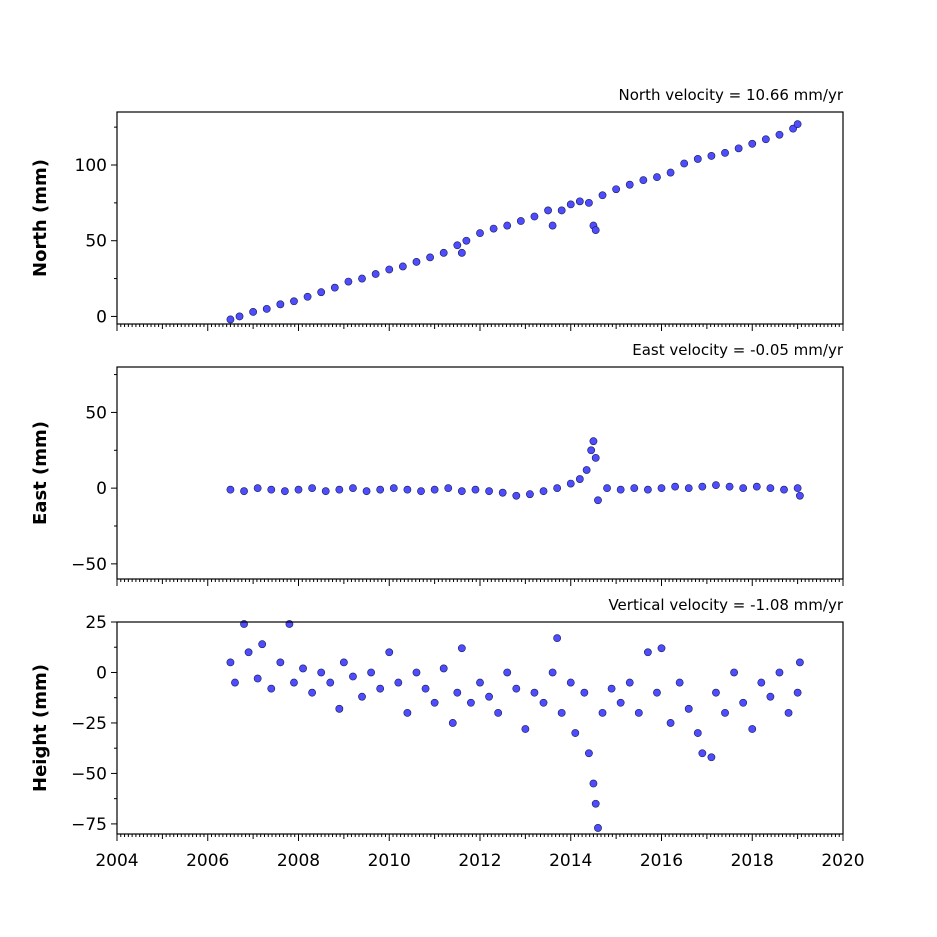 The width and height of the screenshot is (937, 937). Describe the element at coordinates (842, 861) in the screenshot. I see `height-xtick-label: 2020` at that location.